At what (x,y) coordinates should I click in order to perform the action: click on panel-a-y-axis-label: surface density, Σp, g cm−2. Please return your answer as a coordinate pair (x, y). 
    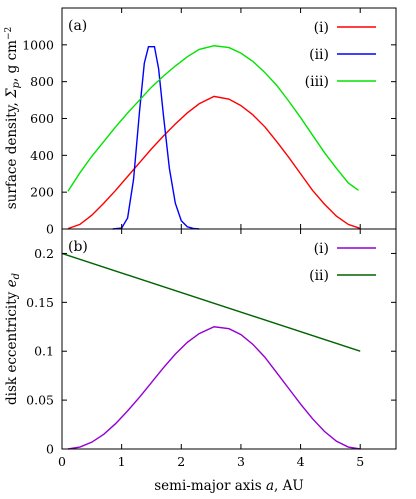
    Looking at the image, I should click on (13, 118).